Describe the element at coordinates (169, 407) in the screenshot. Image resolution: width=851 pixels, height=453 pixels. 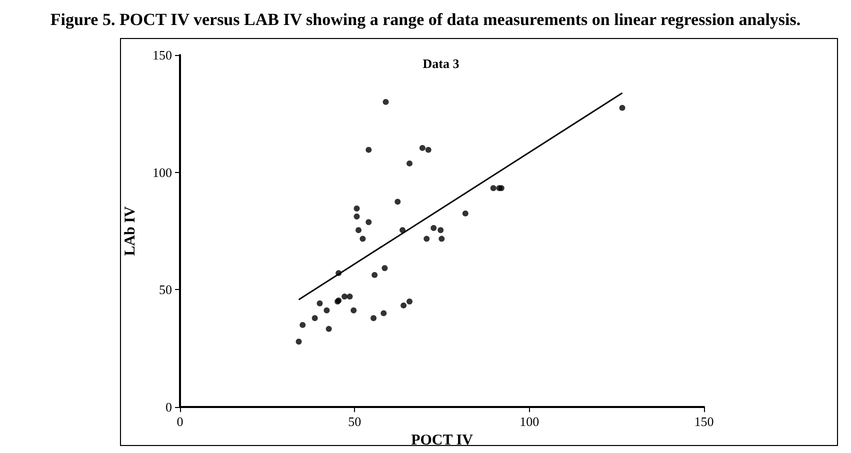
I see `y-tick-label: 0` at that location.